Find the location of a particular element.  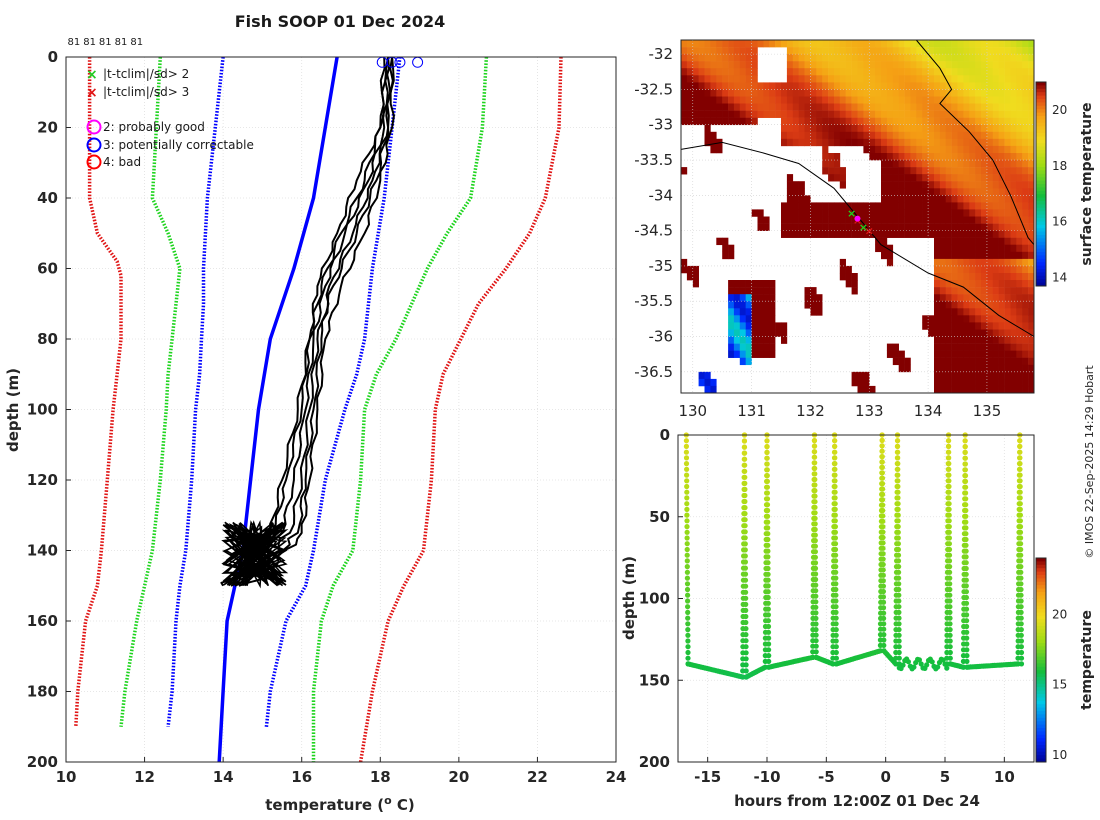

depth-time-colorbar-label: temperature is located at coordinates (1087, 660).